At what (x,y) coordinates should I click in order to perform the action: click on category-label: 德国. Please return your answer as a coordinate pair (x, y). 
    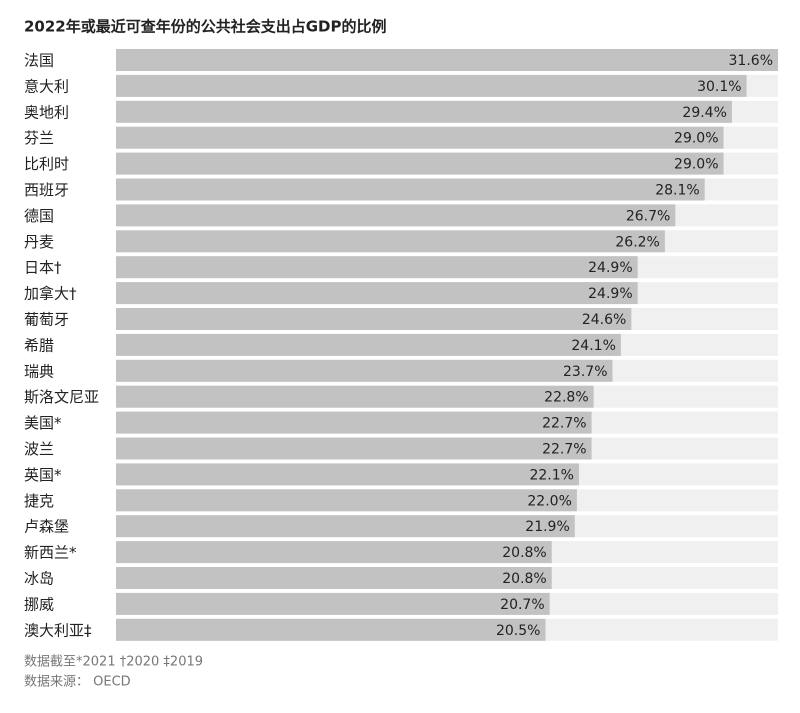
    Looking at the image, I should click on (39, 216).